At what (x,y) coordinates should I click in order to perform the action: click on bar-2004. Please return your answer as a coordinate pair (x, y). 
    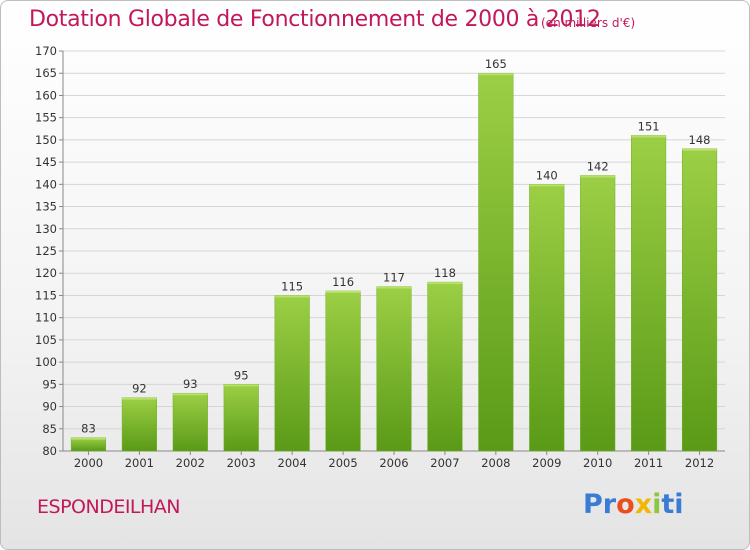
    Looking at the image, I should click on (292, 373).